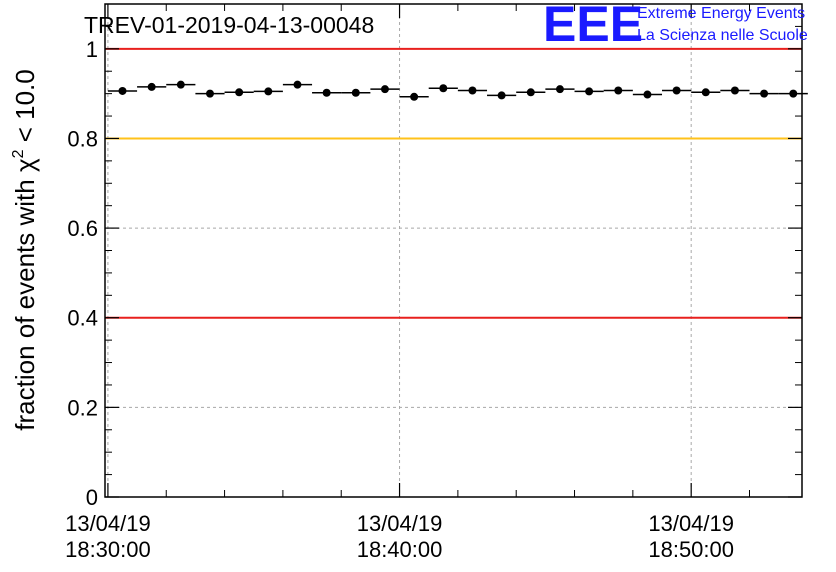 This screenshot has width=836, height=572. Describe the element at coordinates (229, 25) in the screenshot. I see `chart-title: TREV-01-2019-04-13-00048` at that location.